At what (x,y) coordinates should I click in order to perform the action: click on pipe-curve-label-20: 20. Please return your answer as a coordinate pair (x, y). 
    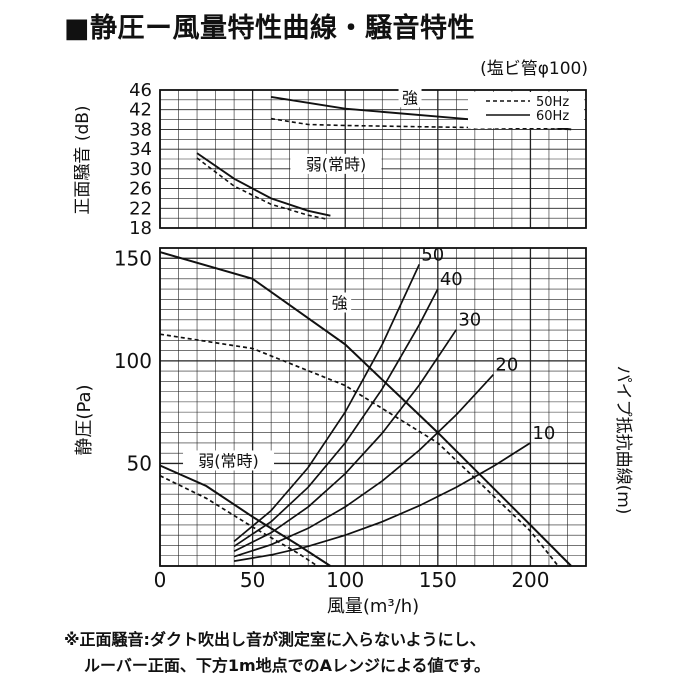
    Looking at the image, I should click on (506, 365).